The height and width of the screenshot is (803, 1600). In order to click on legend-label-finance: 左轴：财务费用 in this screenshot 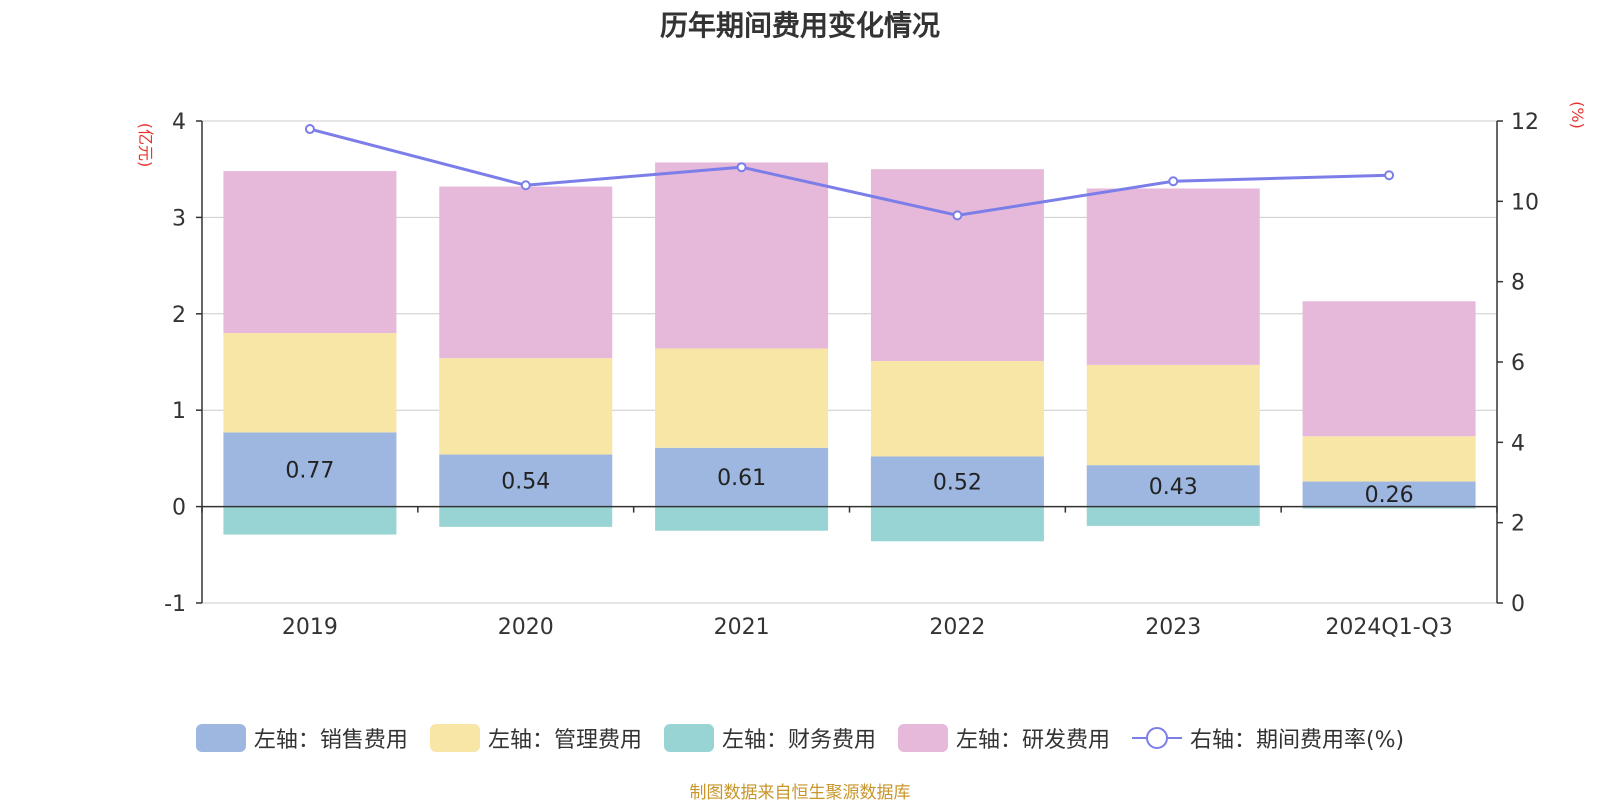, I will do `click(798, 740)`.